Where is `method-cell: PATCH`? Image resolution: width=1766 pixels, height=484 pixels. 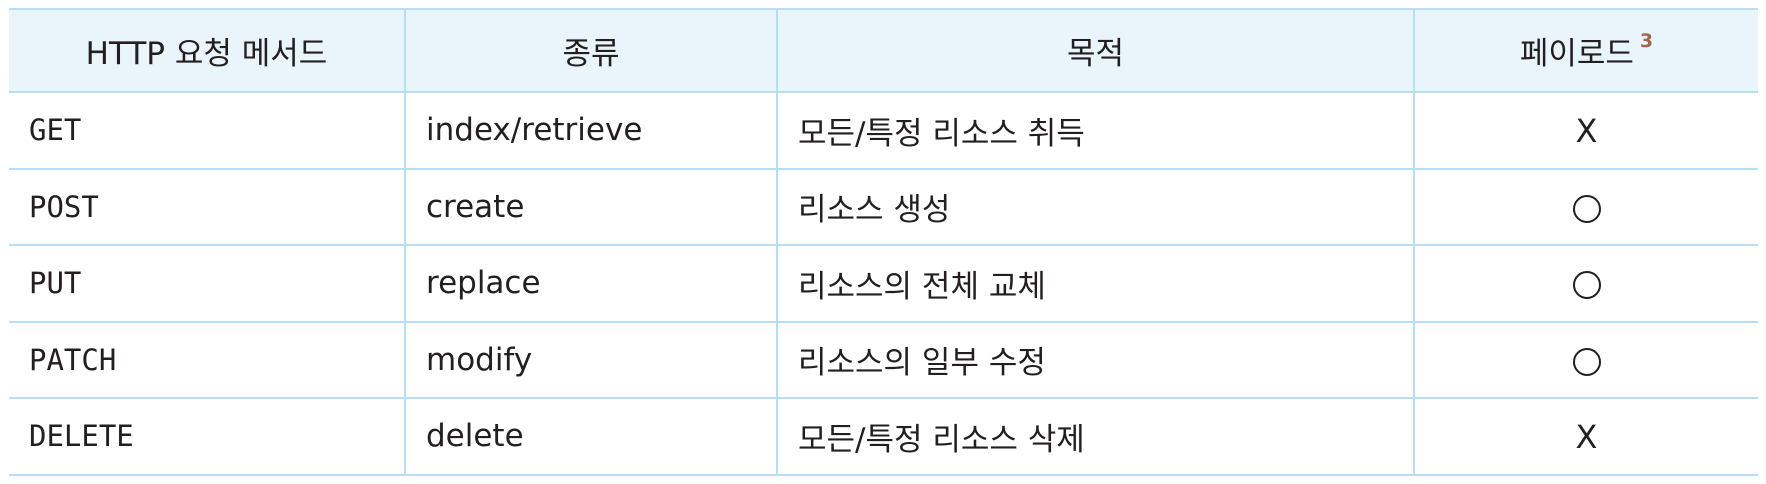 method-cell: PATCH is located at coordinates (207, 359).